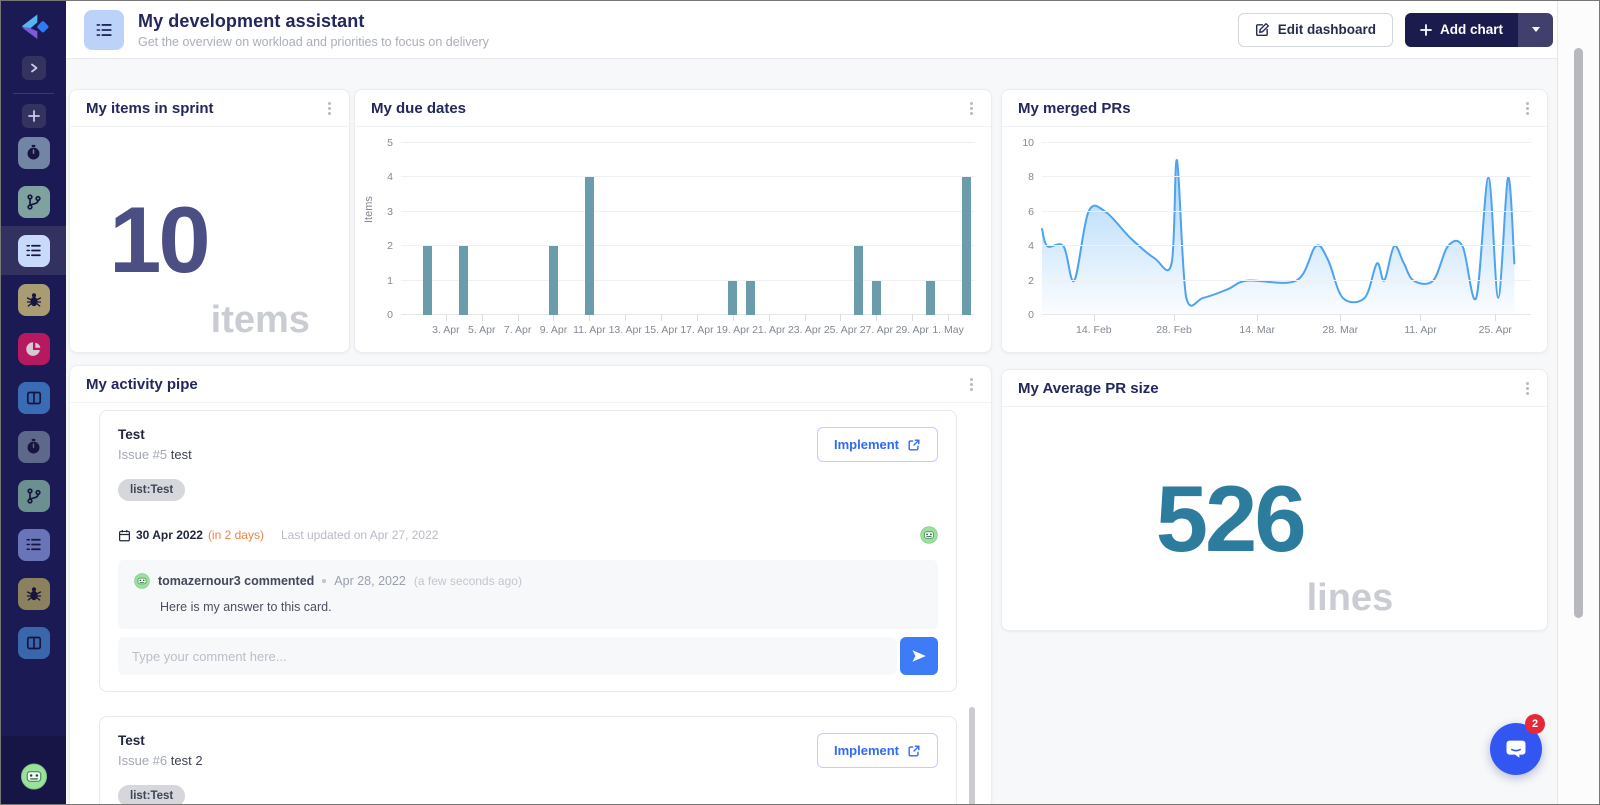 The width and height of the screenshot is (1600, 805). What do you see at coordinates (34, 29) in the screenshot?
I see `app-logo-icon` at bounding box center [34, 29].